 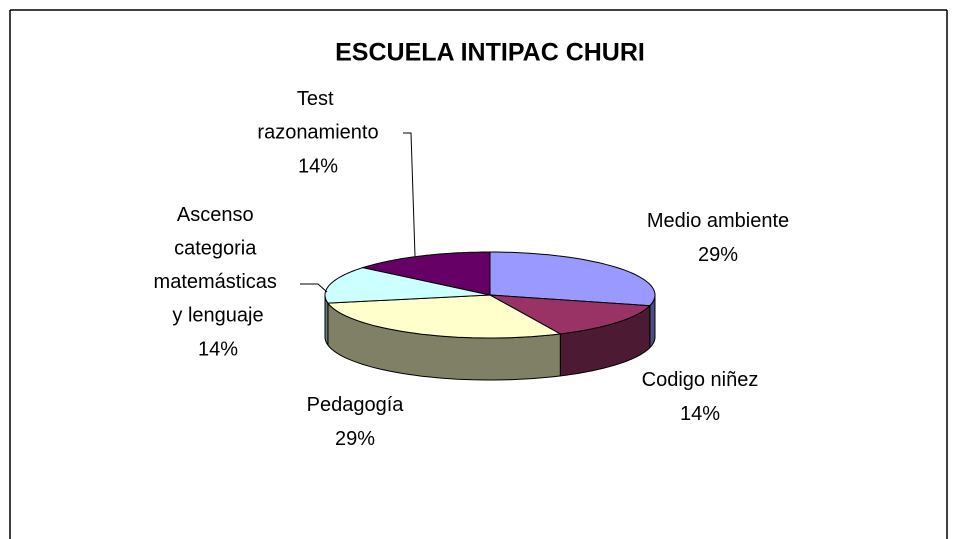 What do you see at coordinates (718, 221) in the screenshot?
I see `slice-label: Medio ambiente` at bounding box center [718, 221].